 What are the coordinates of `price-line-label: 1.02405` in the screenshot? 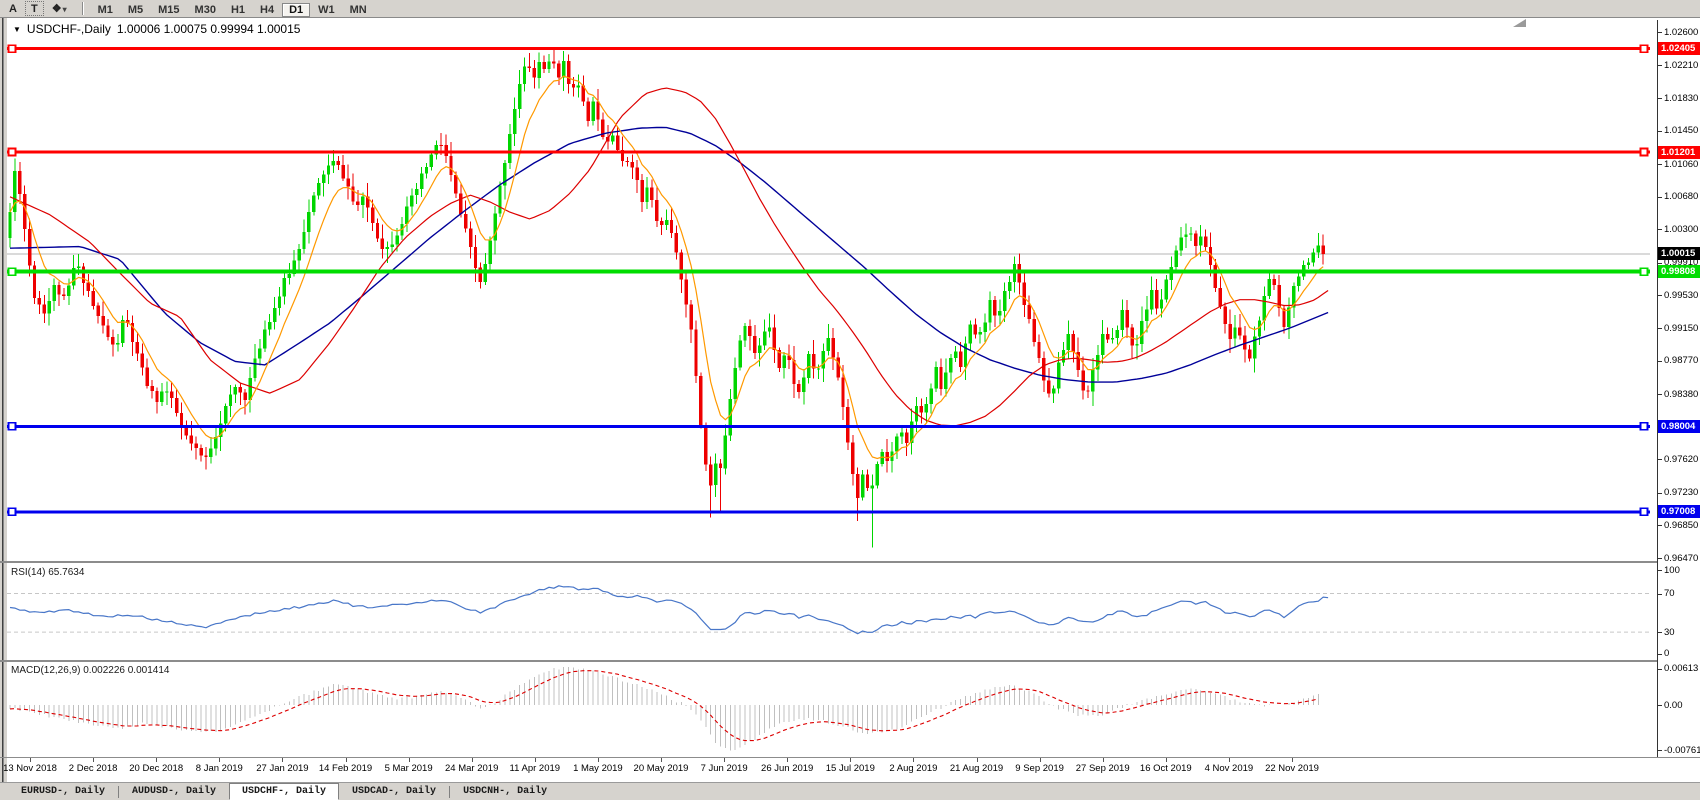 It's located at (1679, 49).